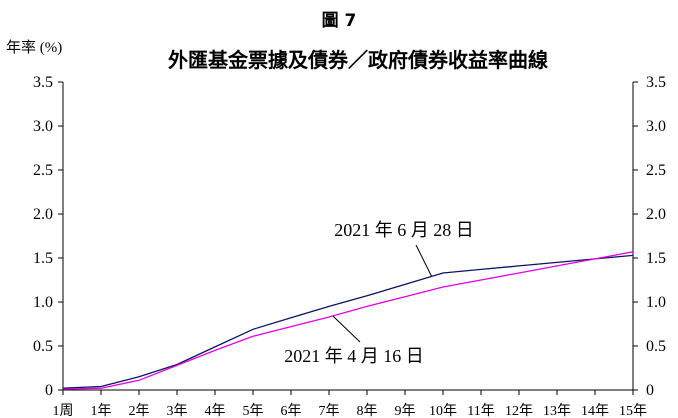 The height and width of the screenshot is (418, 678). I want to click on y-axis-unit-label: 年率 (%), so click(34, 48).